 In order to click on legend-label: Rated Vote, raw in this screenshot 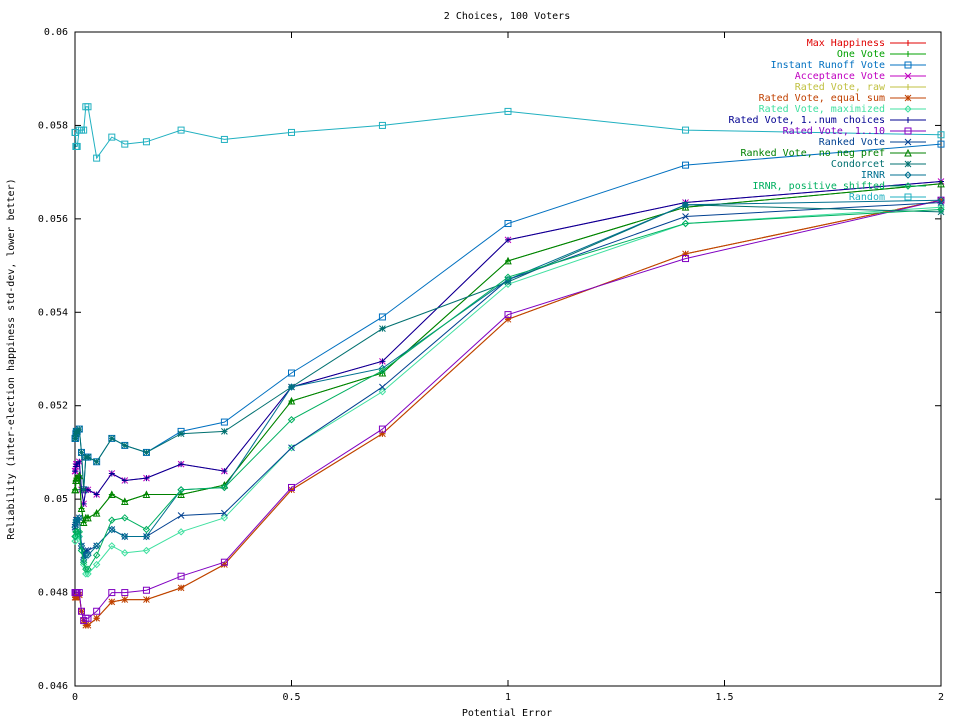, I will do `click(840, 87)`.